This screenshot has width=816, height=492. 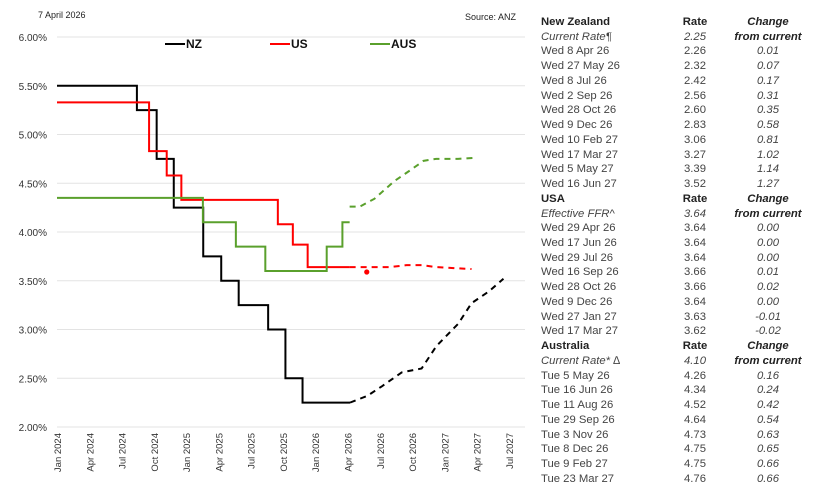 I want to click on x-tick-label: Oct 2024, so click(x=155, y=452).